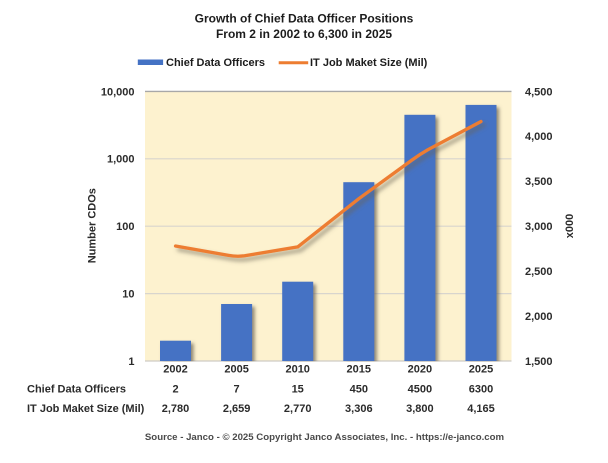  Describe the element at coordinates (236, 369) in the screenshot. I see `svg-text: 2005` at that location.